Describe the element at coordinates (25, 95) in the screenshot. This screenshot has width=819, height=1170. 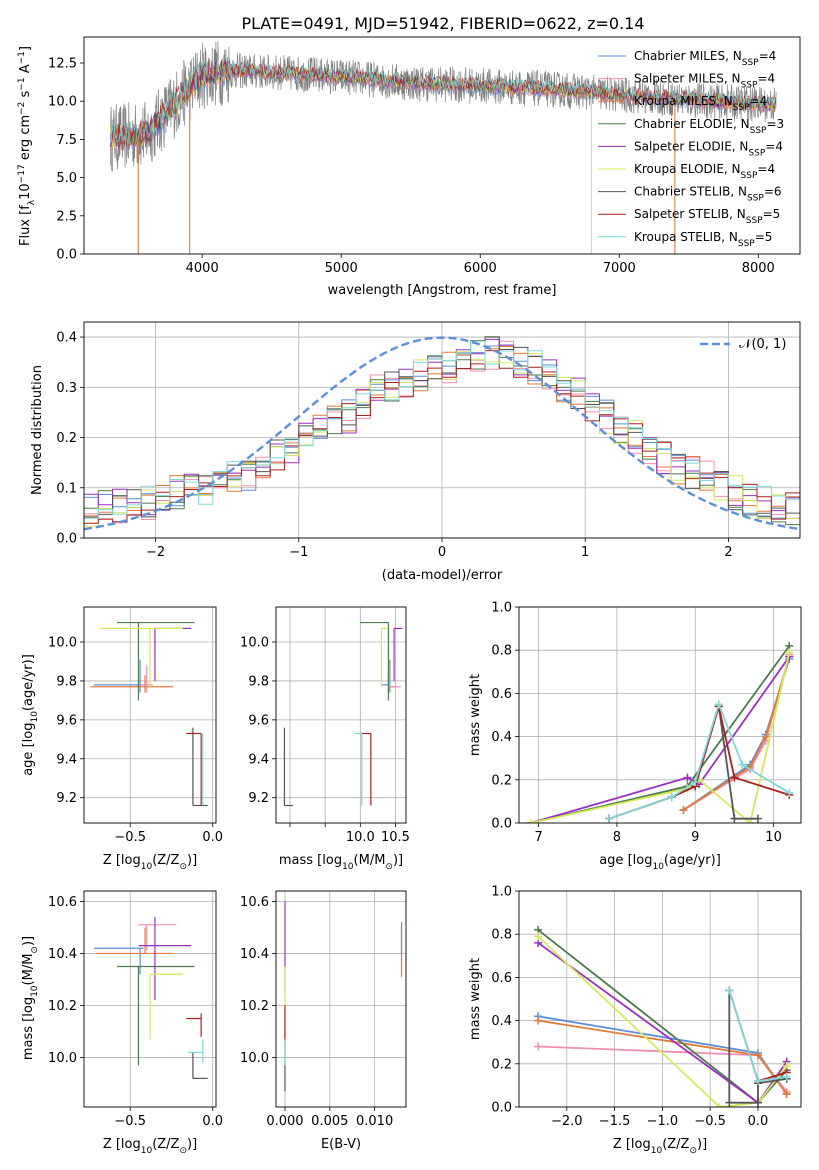
I see `label-part: s` at that location.